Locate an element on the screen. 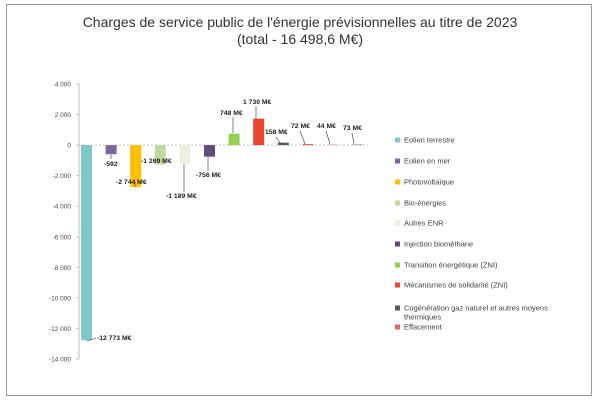  legend-label: Bio-énergies is located at coordinates (425, 203).